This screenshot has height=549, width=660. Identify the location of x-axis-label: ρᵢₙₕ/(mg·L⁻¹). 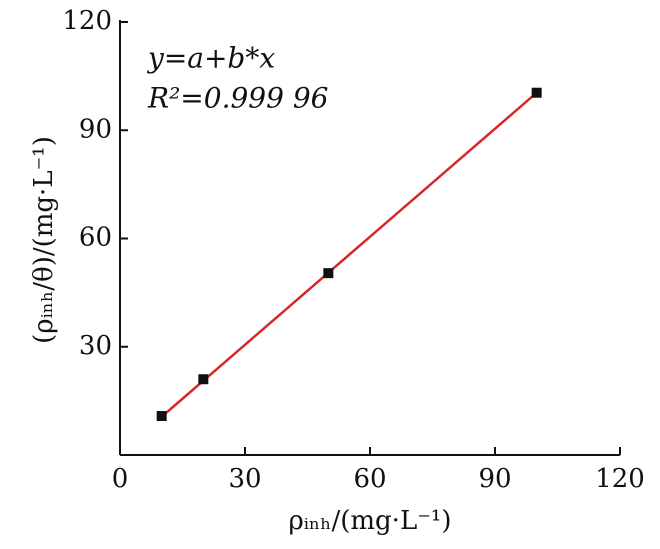
(369, 521).